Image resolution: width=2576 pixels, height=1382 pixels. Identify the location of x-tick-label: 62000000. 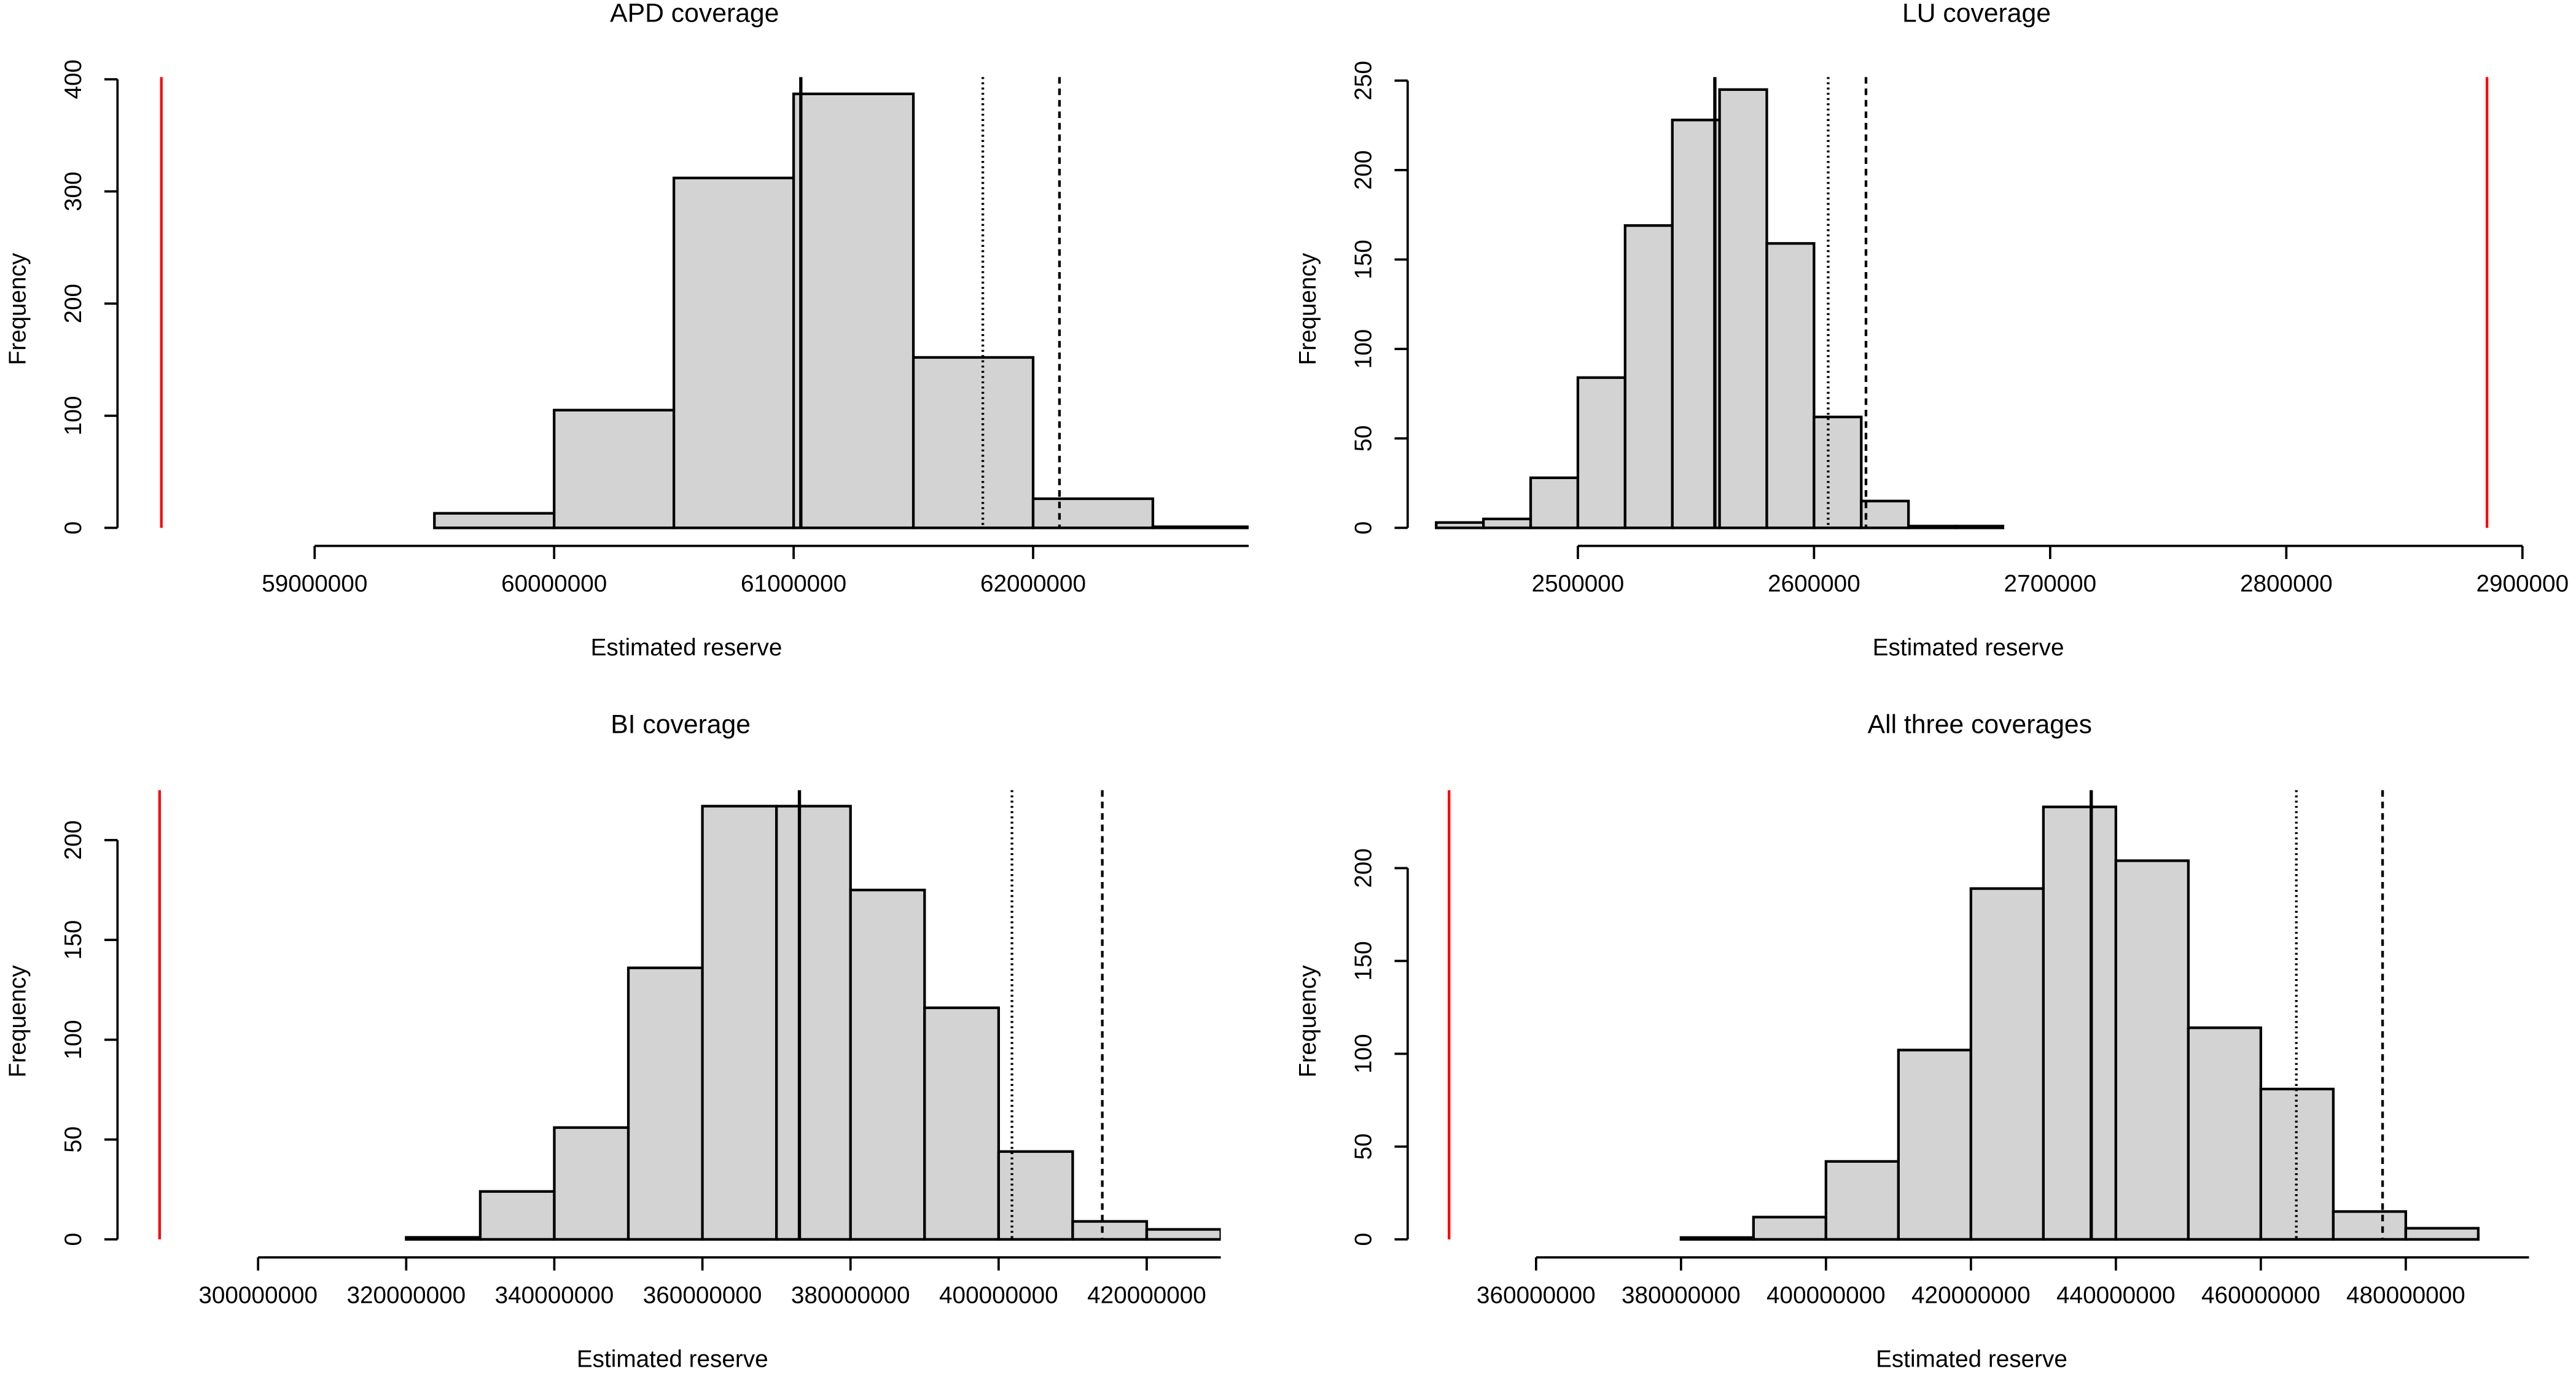
(1033, 584).